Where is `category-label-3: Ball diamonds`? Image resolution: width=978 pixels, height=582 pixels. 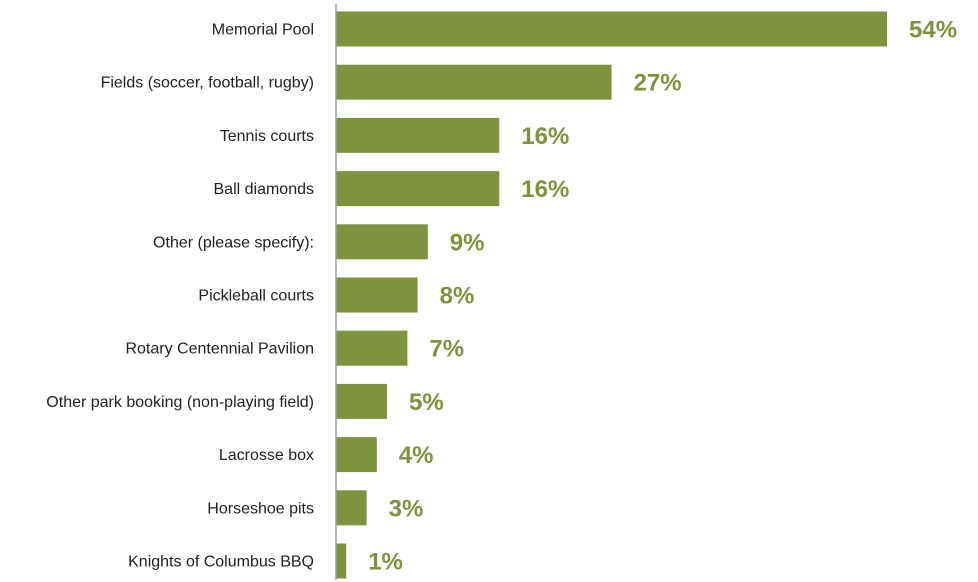
category-label-3: Ball diamonds is located at coordinates (264, 189).